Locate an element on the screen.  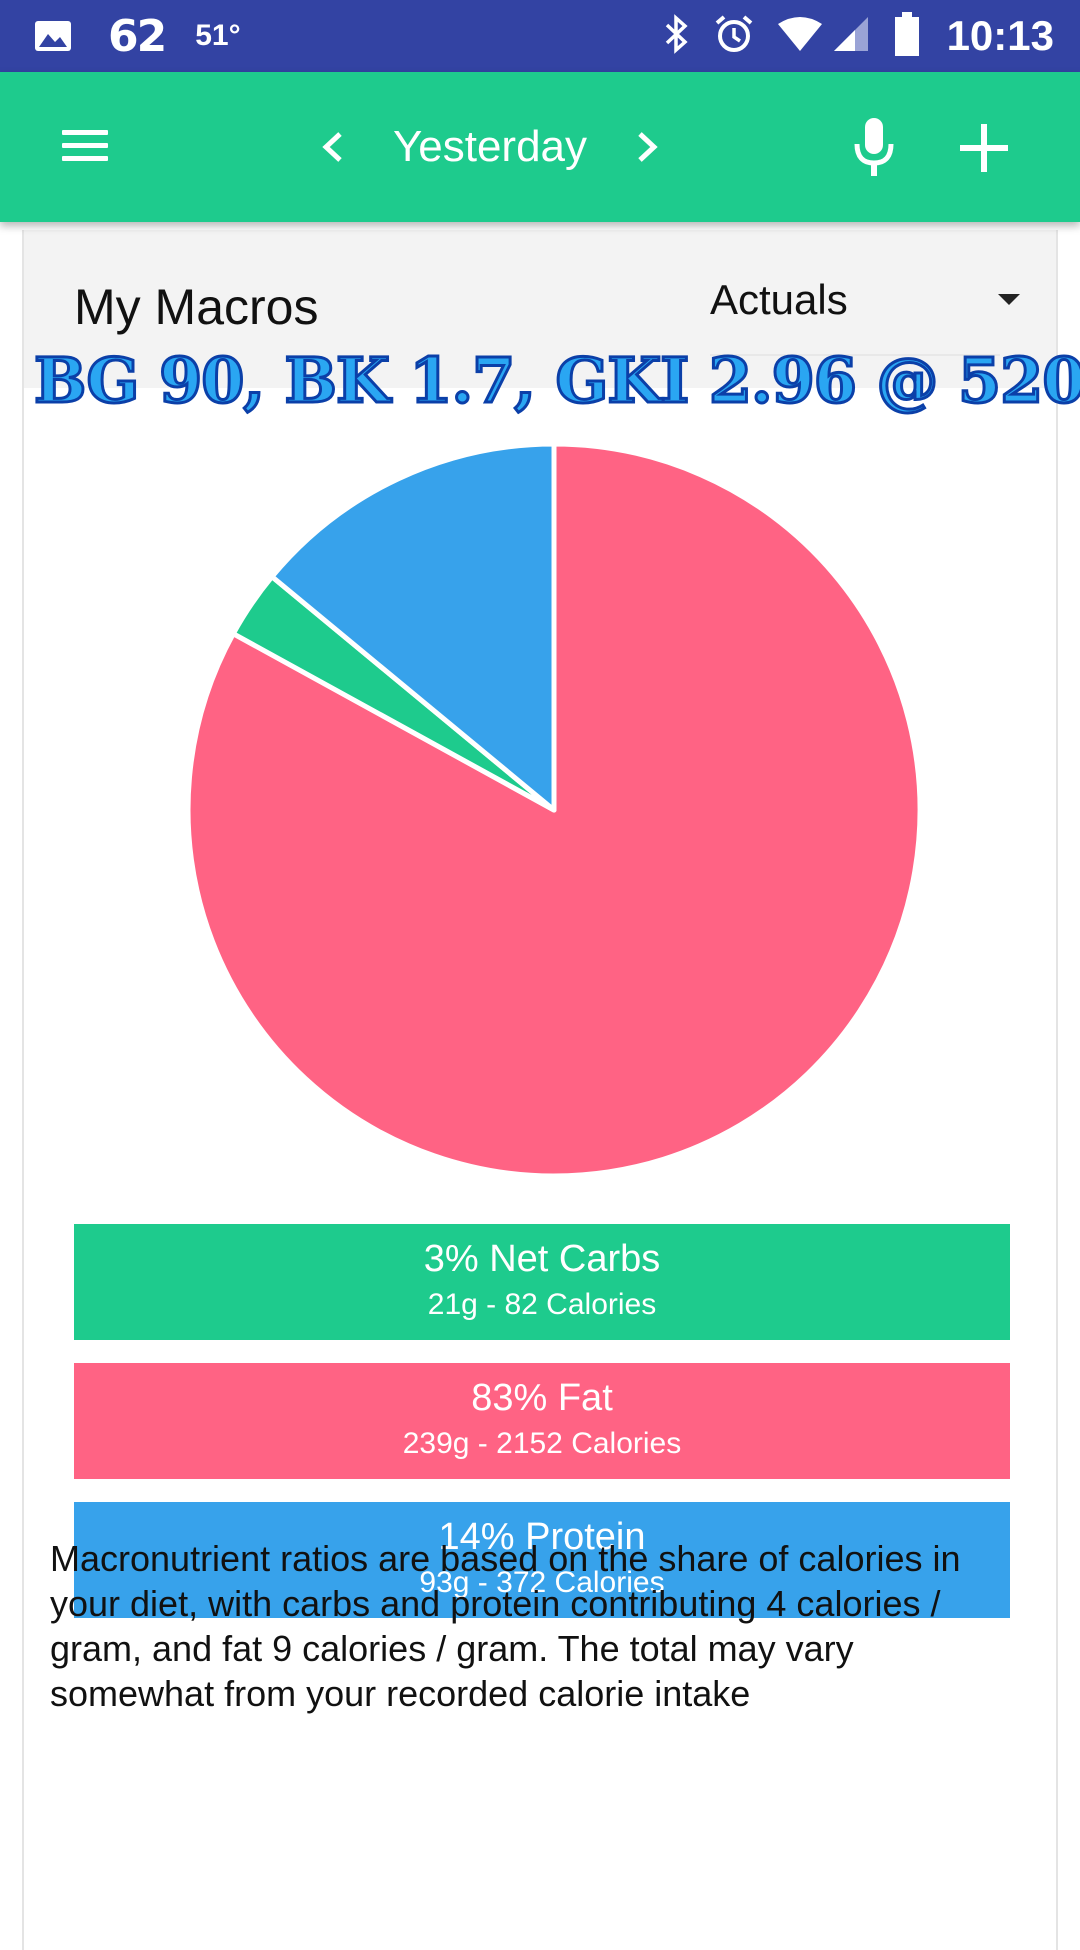
chevron-right-icon is located at coordinates (648, 147).